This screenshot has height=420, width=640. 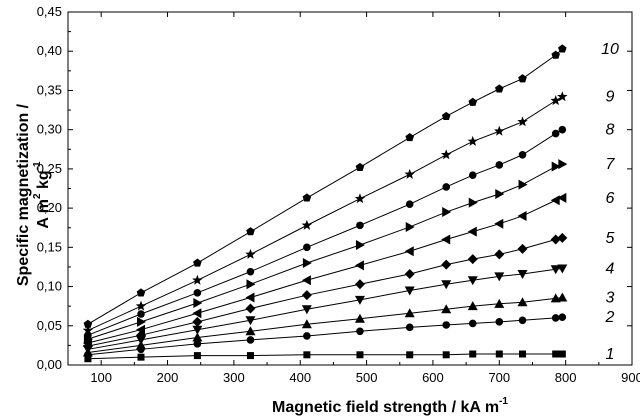 What do you see at coordinates (49, 325) in the screenshot?
I see `y-tick-label: 0,05` at bounding box center [49, 325].